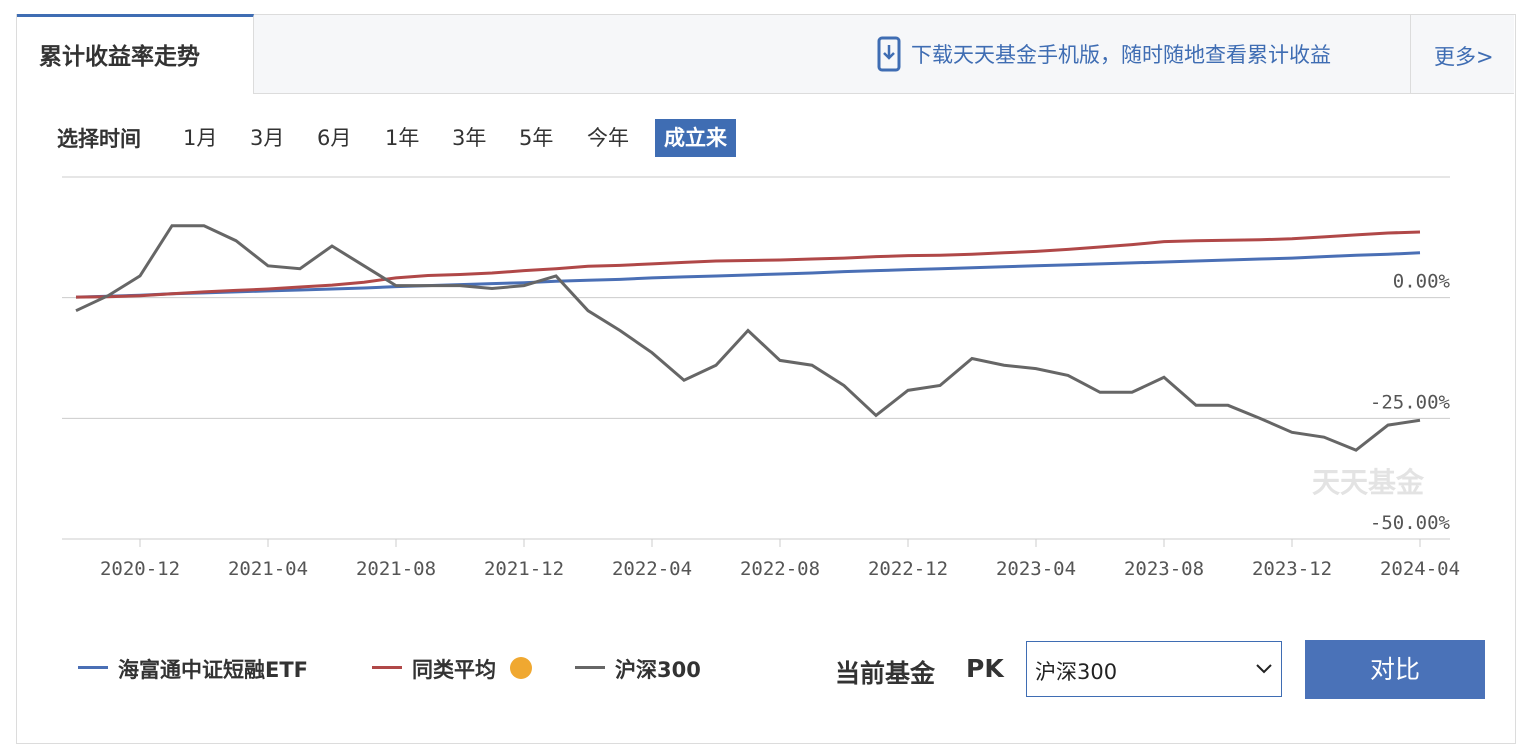  I want to click on x-tick-label: 2021-08, so click(396, 569).